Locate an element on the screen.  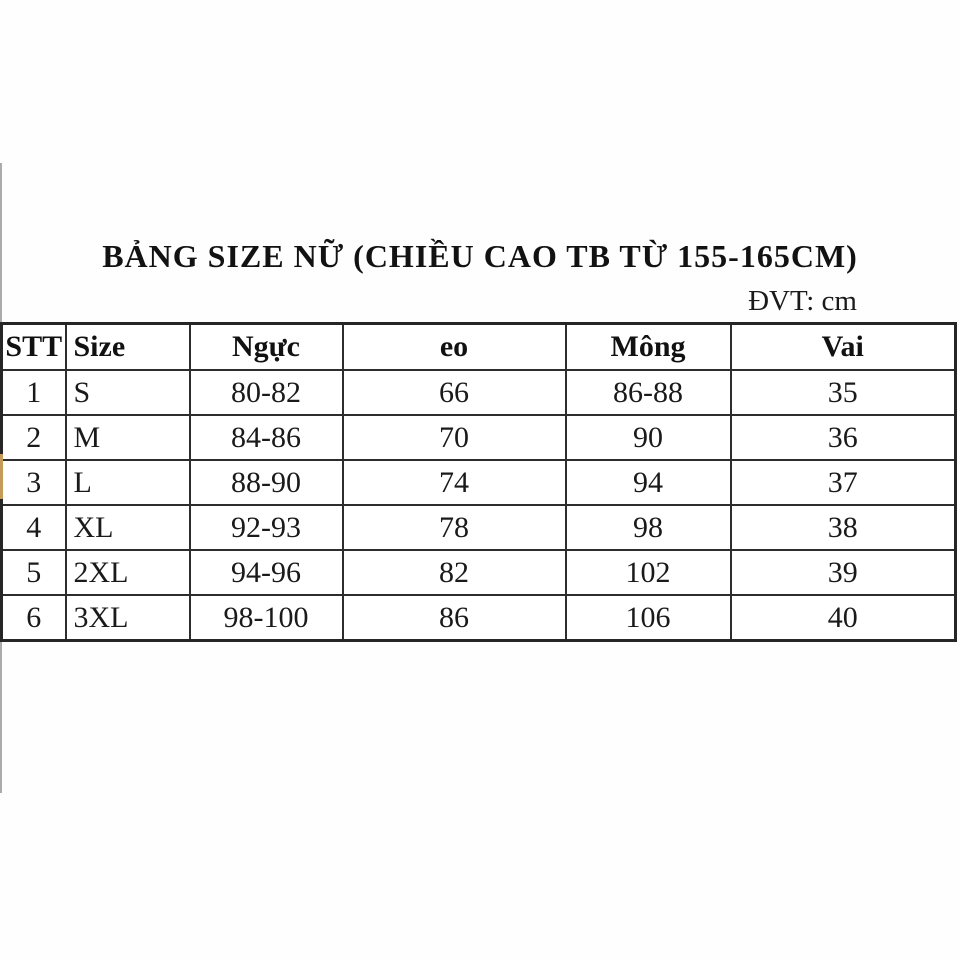
cell-eo: 82 is located at coordinates (454, 572).